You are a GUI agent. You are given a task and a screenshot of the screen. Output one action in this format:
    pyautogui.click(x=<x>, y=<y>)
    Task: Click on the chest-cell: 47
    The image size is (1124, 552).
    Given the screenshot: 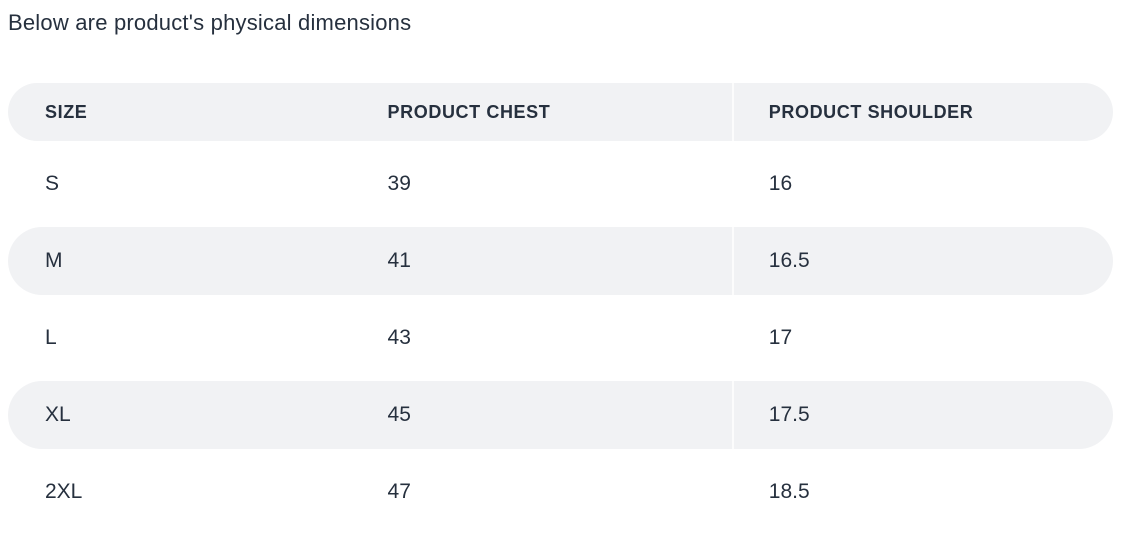 What is the action you would take?
    pyautogui.click(x=541, y=492)
    